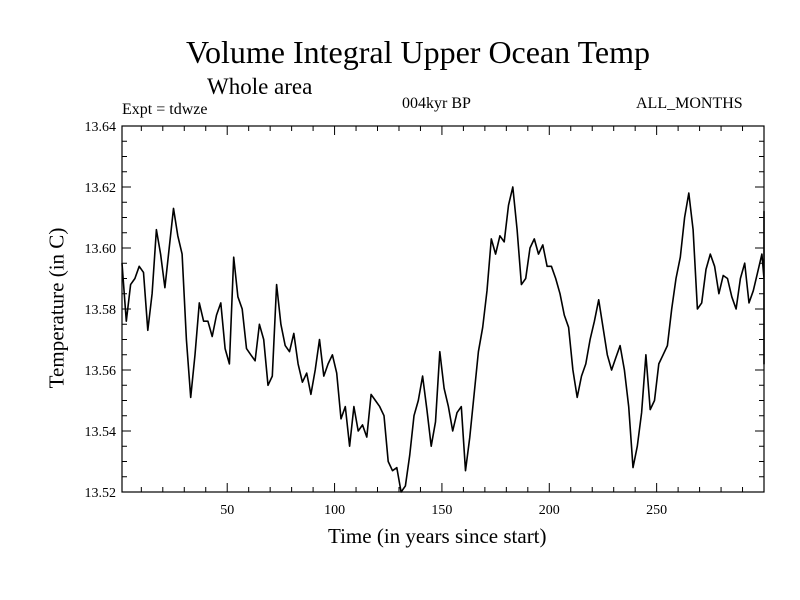 The width and height of the screenshot is (800, 600). What do you see at coordinates (418, 52) in the screenshot?
I see `chart-title: Volume Integral Upper Ocean Temp` at bounding box center [418, 52].